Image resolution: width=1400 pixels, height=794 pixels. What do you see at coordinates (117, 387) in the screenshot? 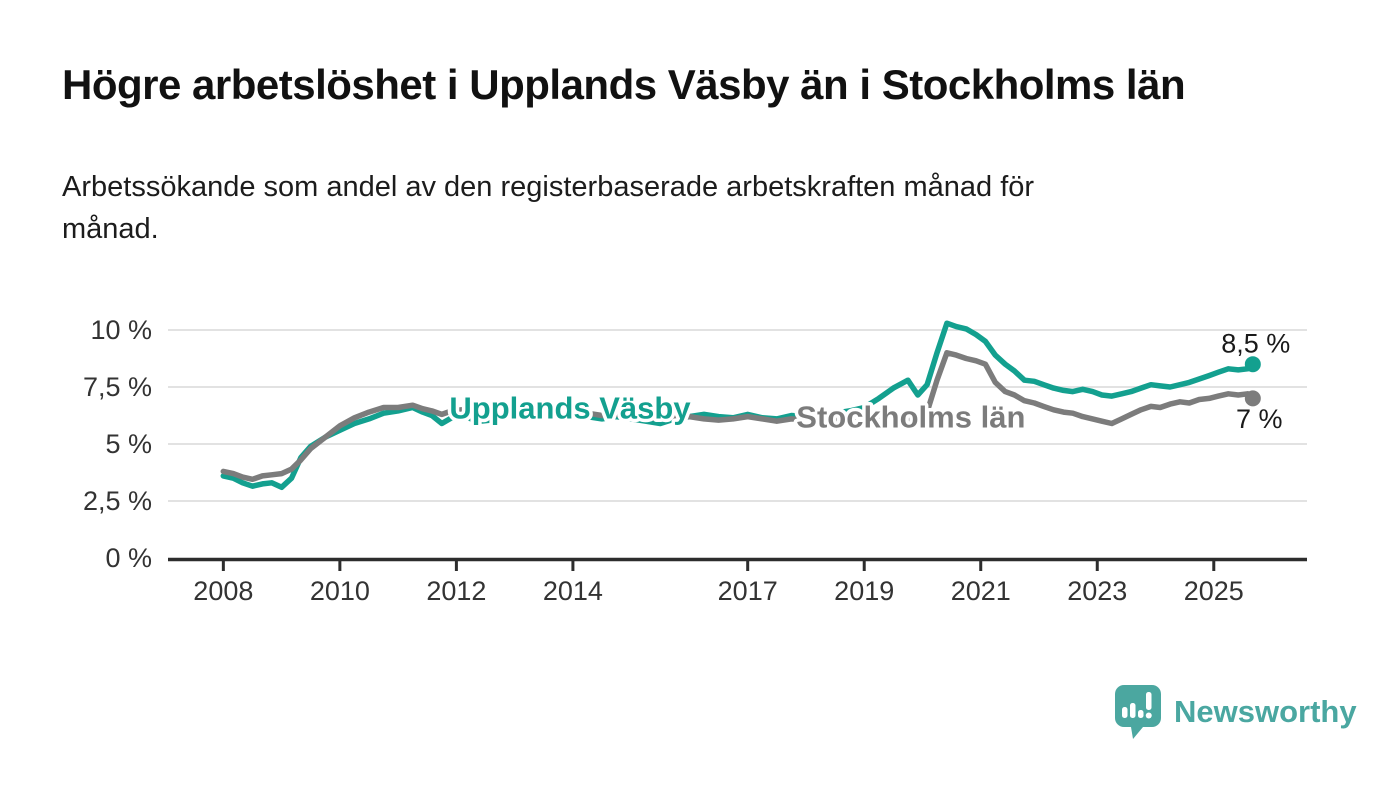
I see `y-axis-label: 7,5 %` at bounding box center [117, 387].